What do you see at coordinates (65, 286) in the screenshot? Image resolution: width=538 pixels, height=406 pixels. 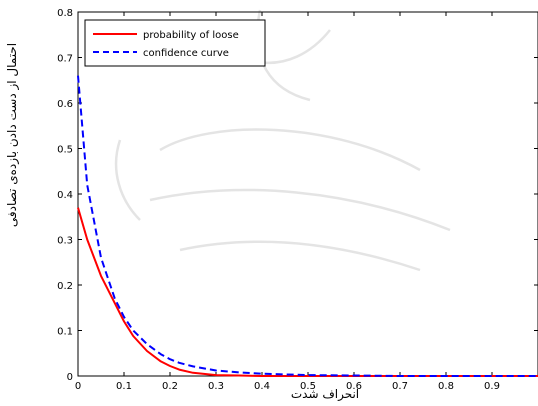 I see `y-tick-label: 0.2` at bounding box center [65, 286].